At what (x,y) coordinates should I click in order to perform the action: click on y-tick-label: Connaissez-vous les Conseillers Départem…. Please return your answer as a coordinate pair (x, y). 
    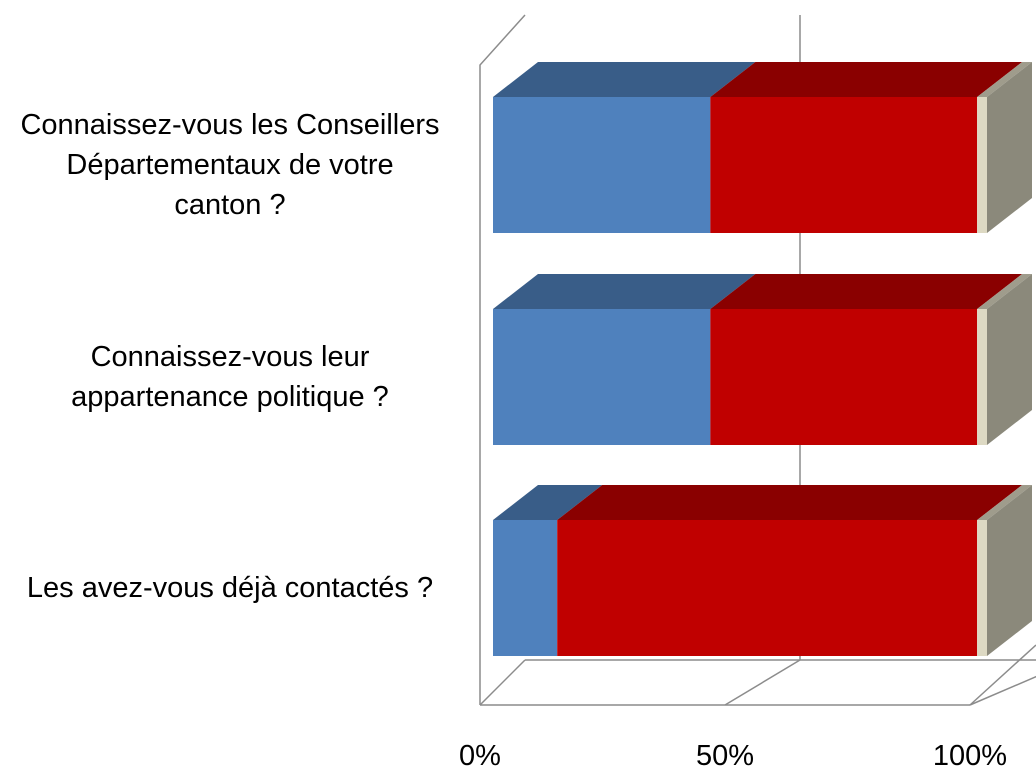
    Looking at the image, I should click on (230, 165).